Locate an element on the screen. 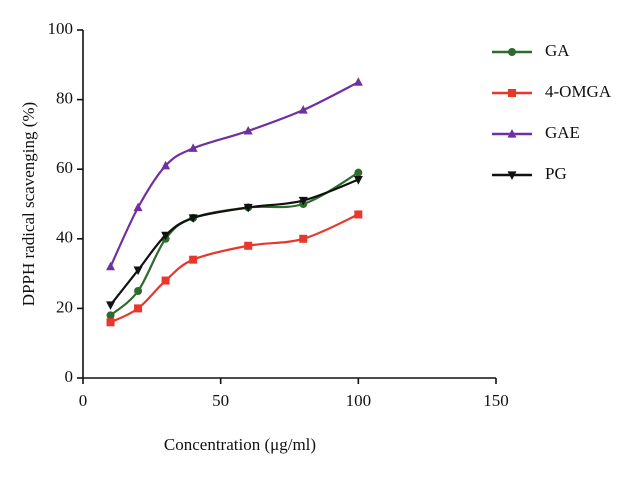 Image resolution: width=640 pixels, height=480 pixels. x-tick-label: 150 is located at coordinates (496, 400).